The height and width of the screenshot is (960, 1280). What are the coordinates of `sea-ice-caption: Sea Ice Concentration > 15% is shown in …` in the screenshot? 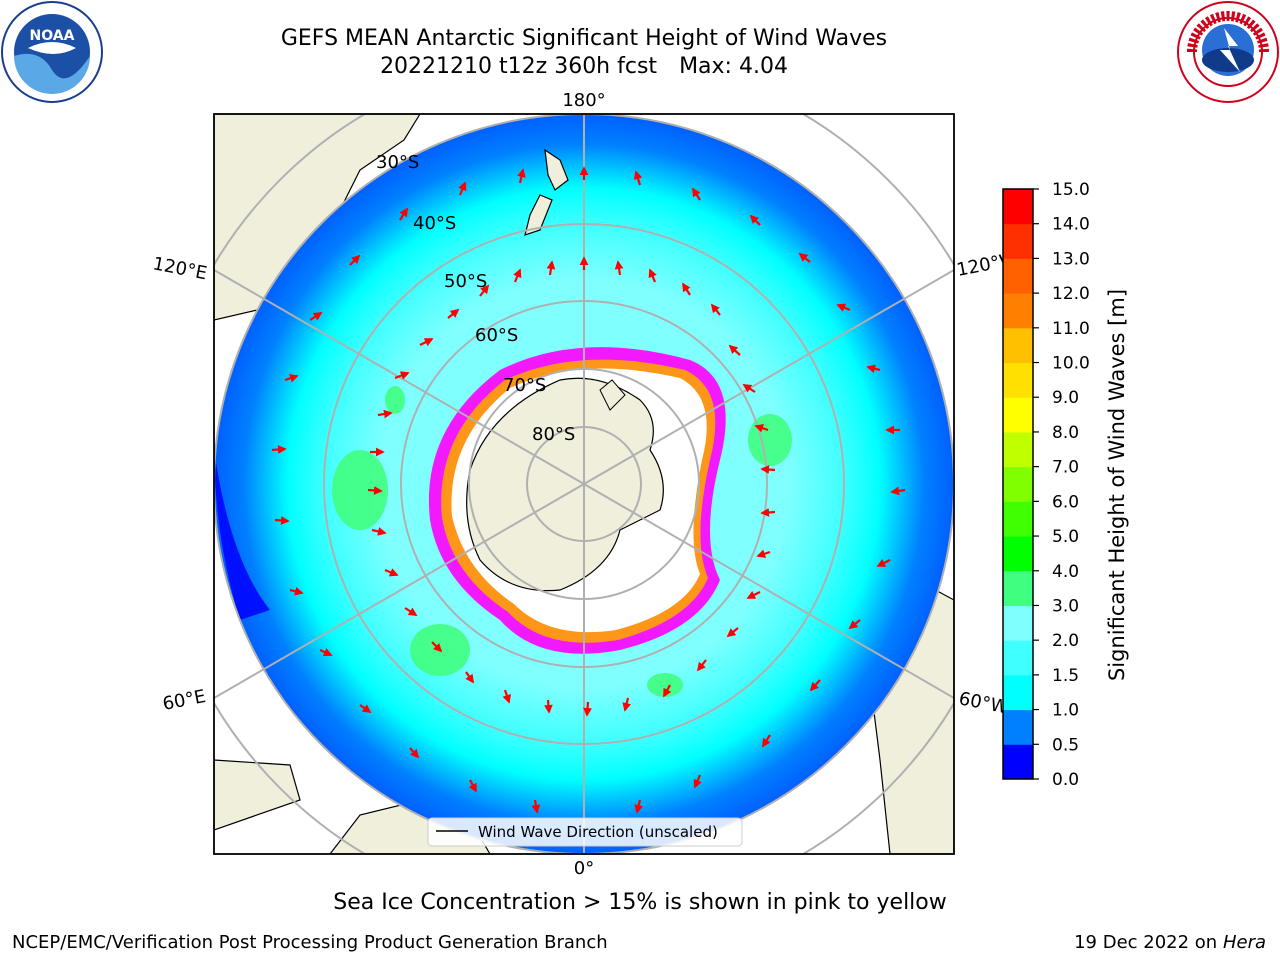 It's located at (640, 902).